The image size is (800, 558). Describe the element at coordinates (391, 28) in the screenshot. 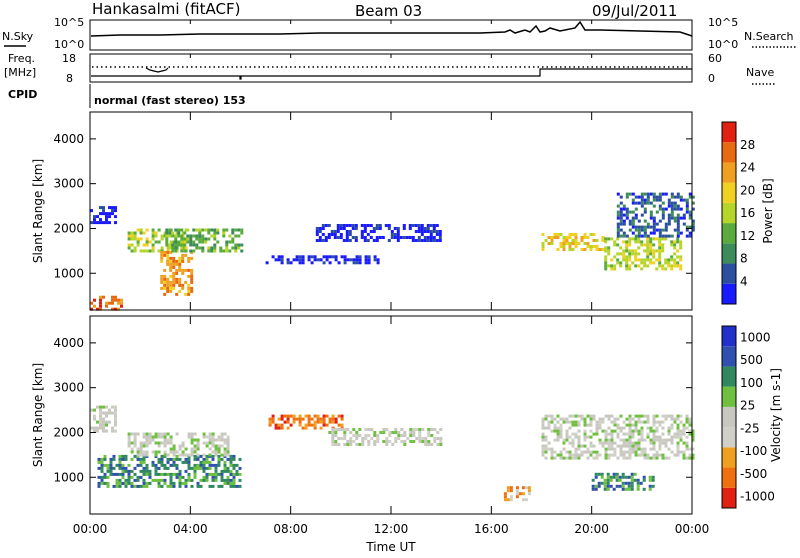

I see `noise-sky-line` at that location.